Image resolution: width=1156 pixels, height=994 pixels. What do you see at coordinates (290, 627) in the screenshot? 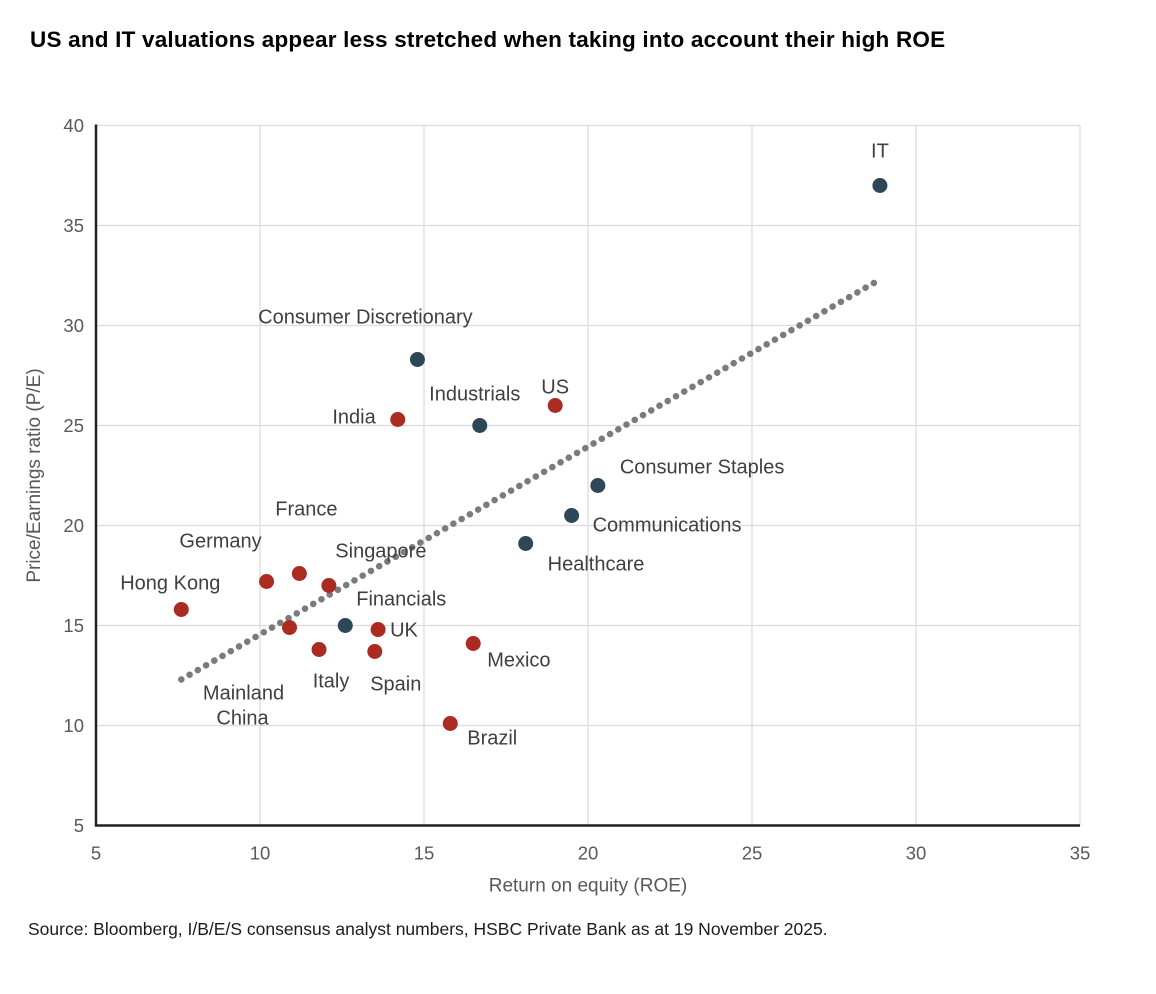
I see `data-point-mainland-china` at bounding box center [290, 627].